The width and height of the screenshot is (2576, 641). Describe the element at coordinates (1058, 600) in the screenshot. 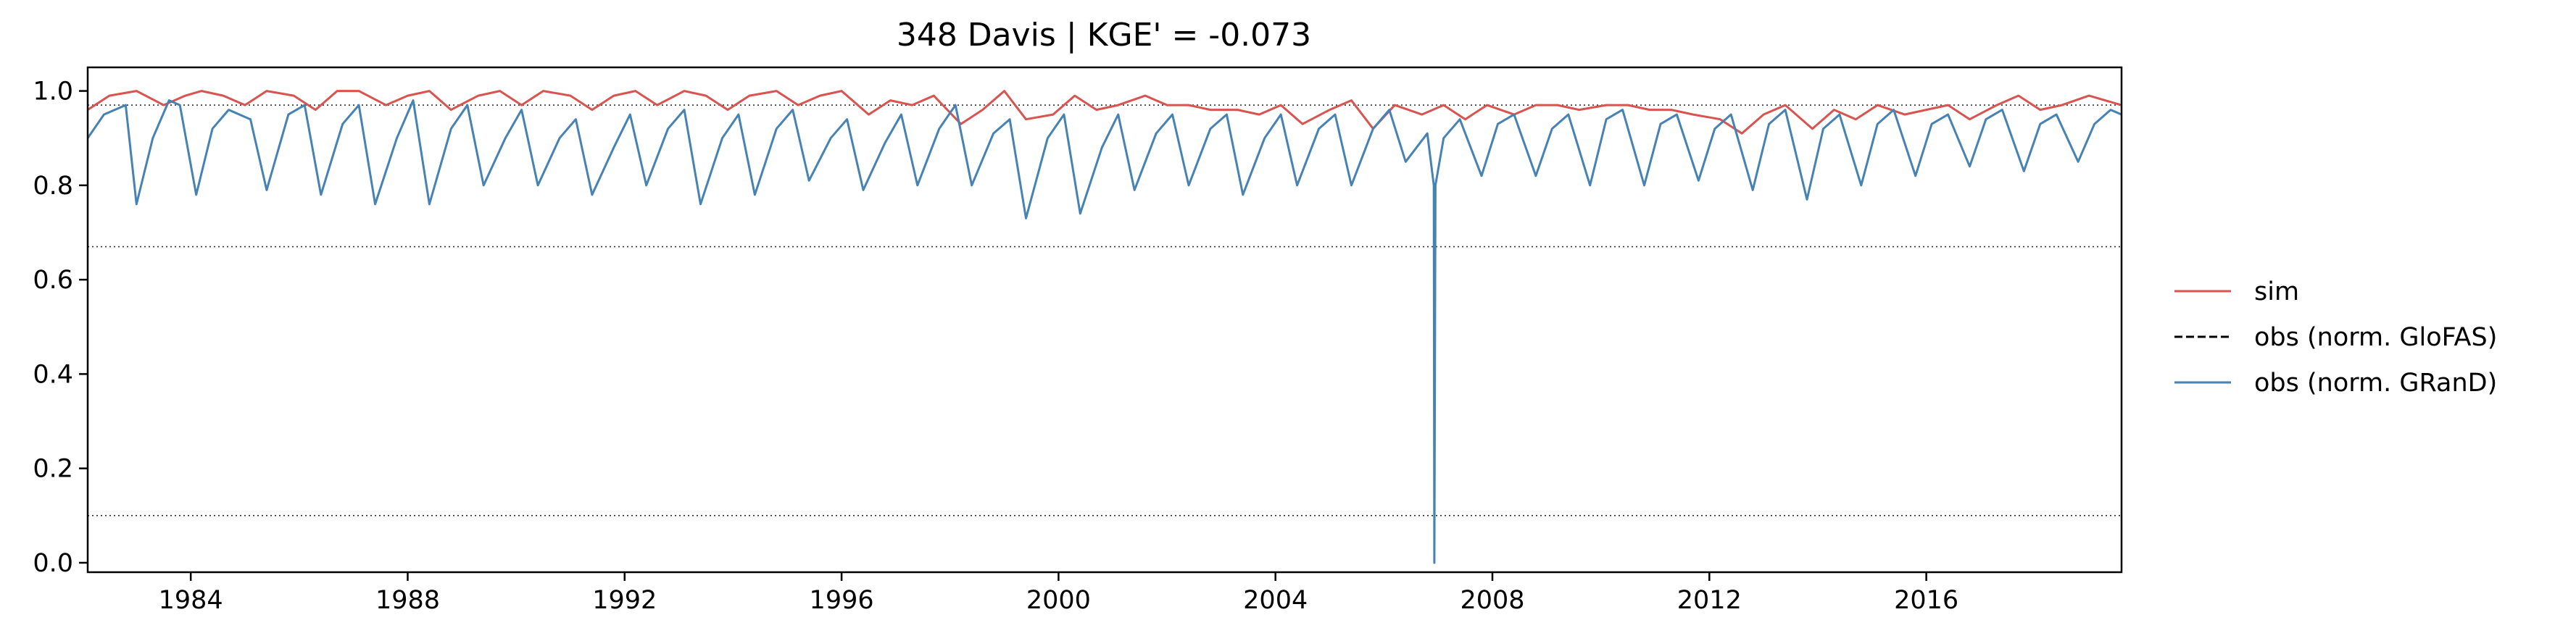

I see `x-tick-label: 2000` at that location.